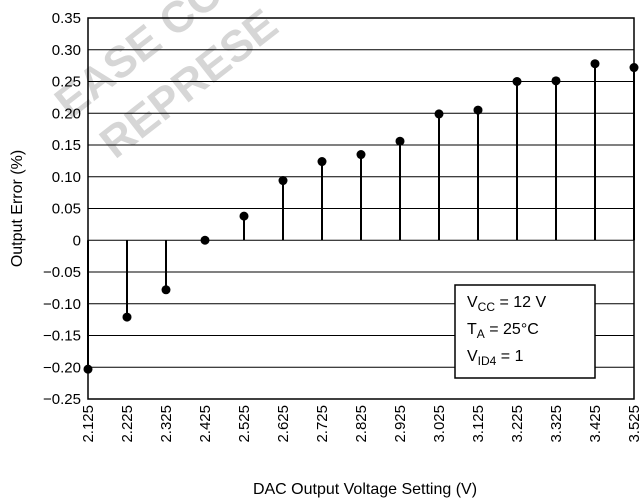  What do you see at coordinates (88, 424) in the screenshot?
I see `x-tick-label: 2.125` at bounding box center [88, 424].